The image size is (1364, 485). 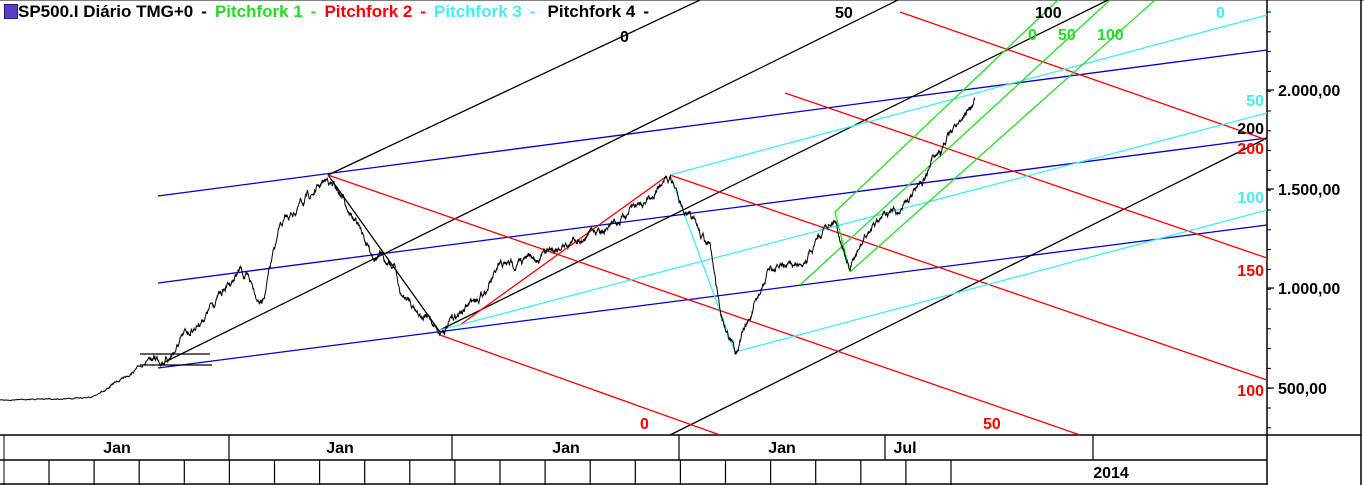 I want to click on y-tick-label: 500,00, so click(x=1302, y=389).